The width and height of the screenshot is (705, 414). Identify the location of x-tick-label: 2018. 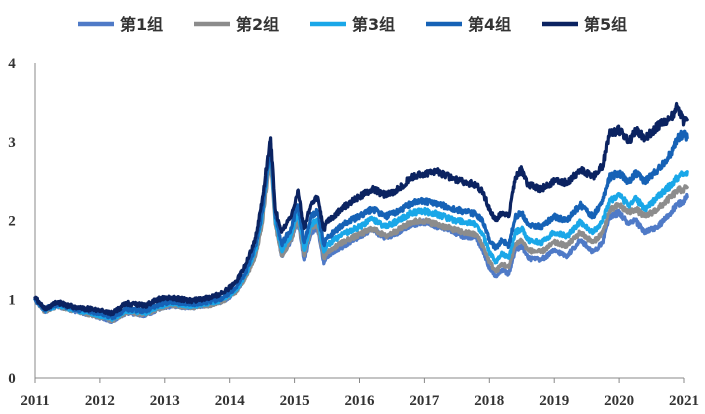
(489, 401).